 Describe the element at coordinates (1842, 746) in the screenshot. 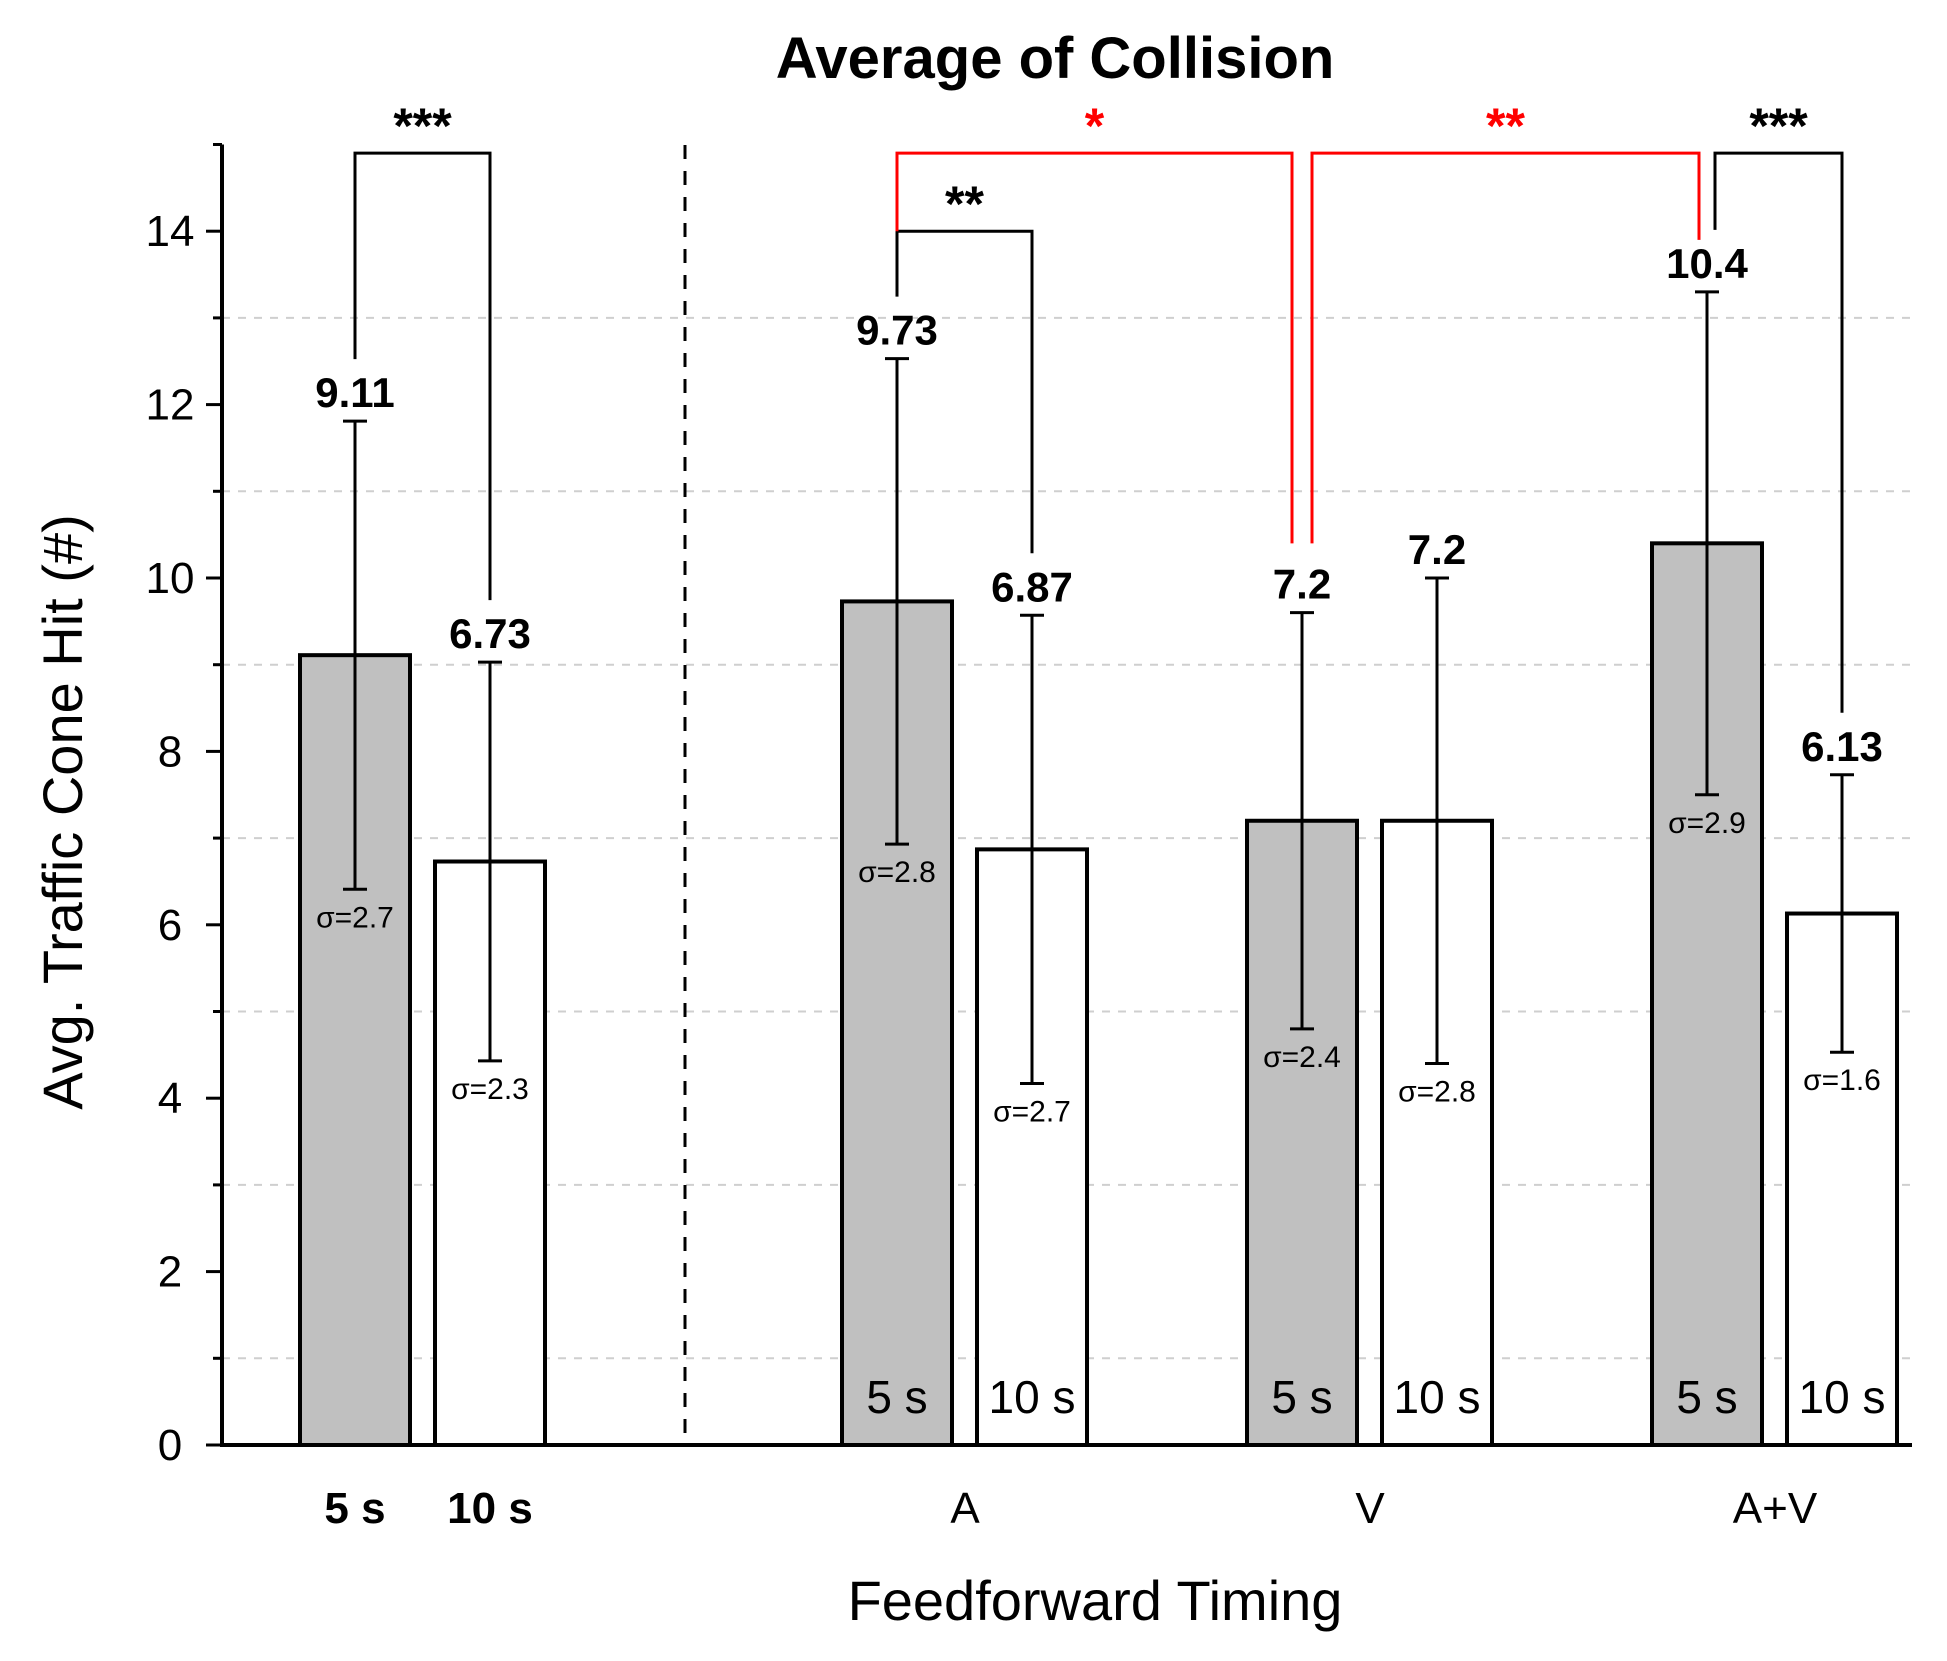

I see `value-label: 6.13` at that location.